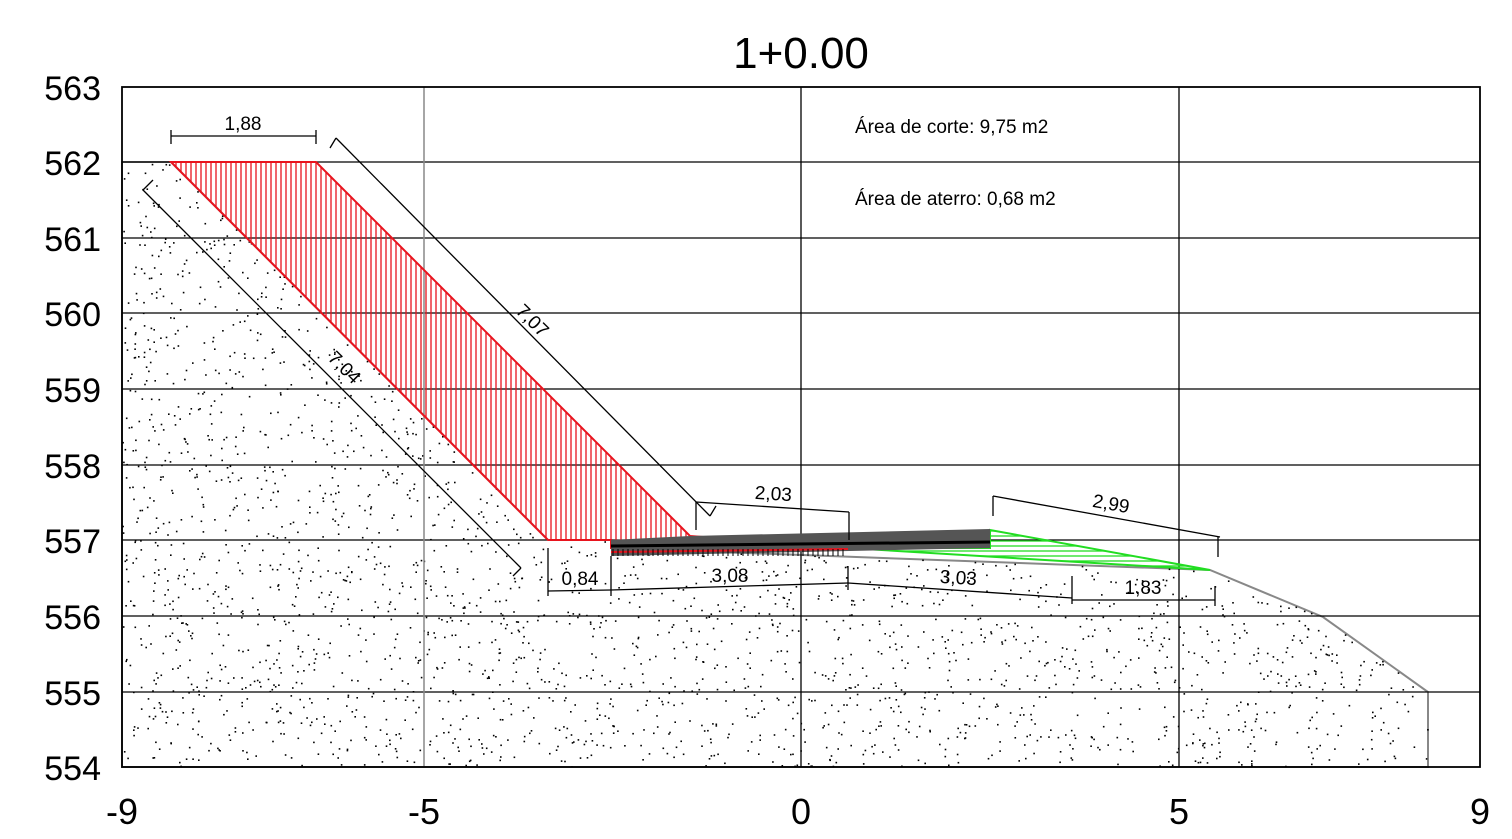  I want to click on dim-label: 0,84, so click(580, 579).